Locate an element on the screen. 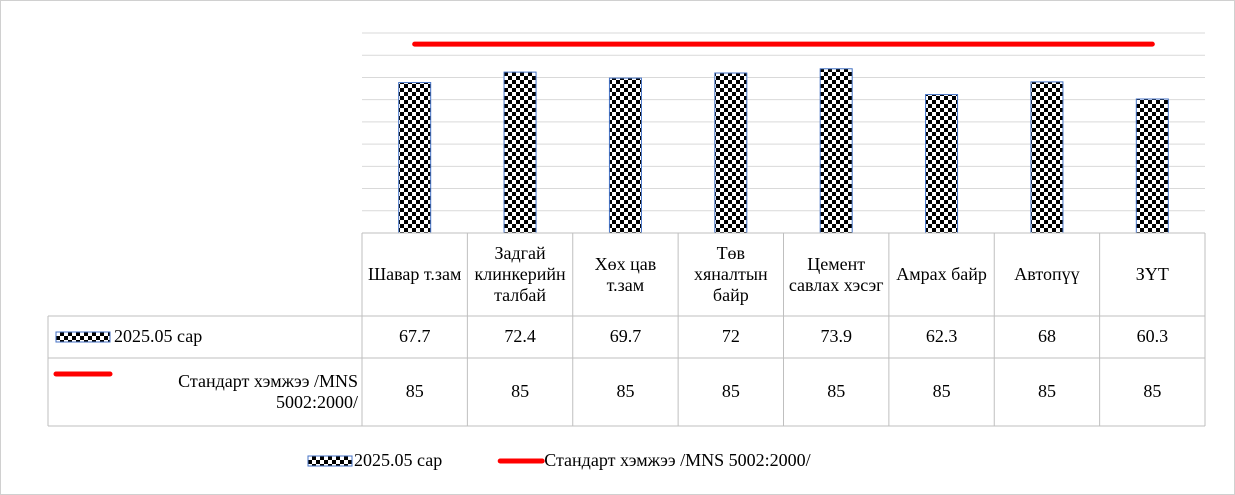 The image size is (1235, 495). category-label-box: Автопүү is located at coordinates (1047, 274).